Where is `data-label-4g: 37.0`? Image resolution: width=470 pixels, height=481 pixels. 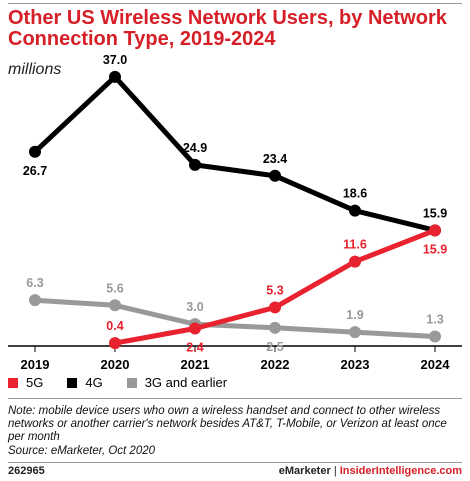
data-label-4g: 37.0 is located at coordinates (115, 60).